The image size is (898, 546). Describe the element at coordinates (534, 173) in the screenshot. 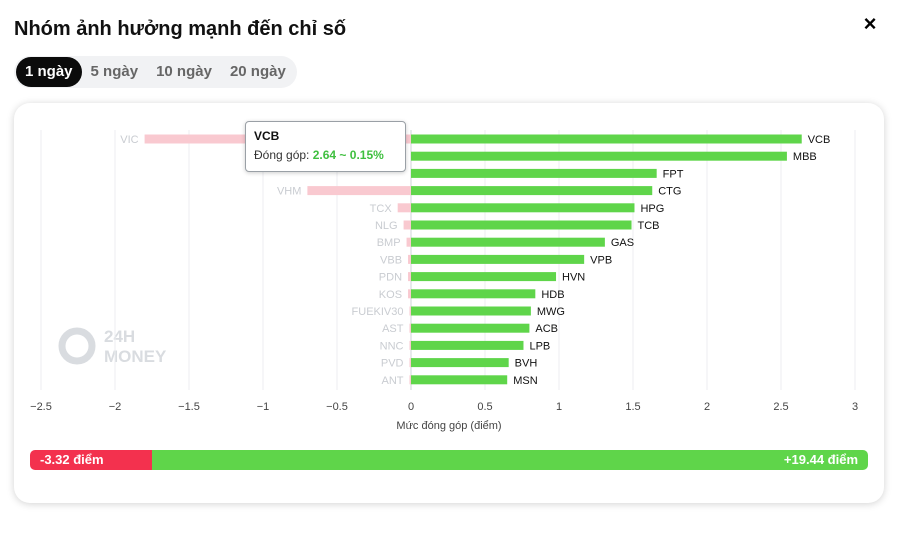

I see `bar-positive-fpt` at that location.